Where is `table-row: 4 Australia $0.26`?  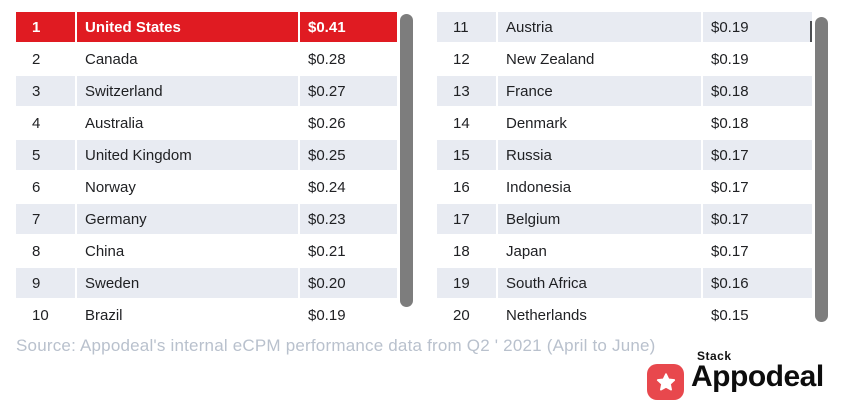 table-row: 4 Australia $0.26 is located at coordinates (206, 123).